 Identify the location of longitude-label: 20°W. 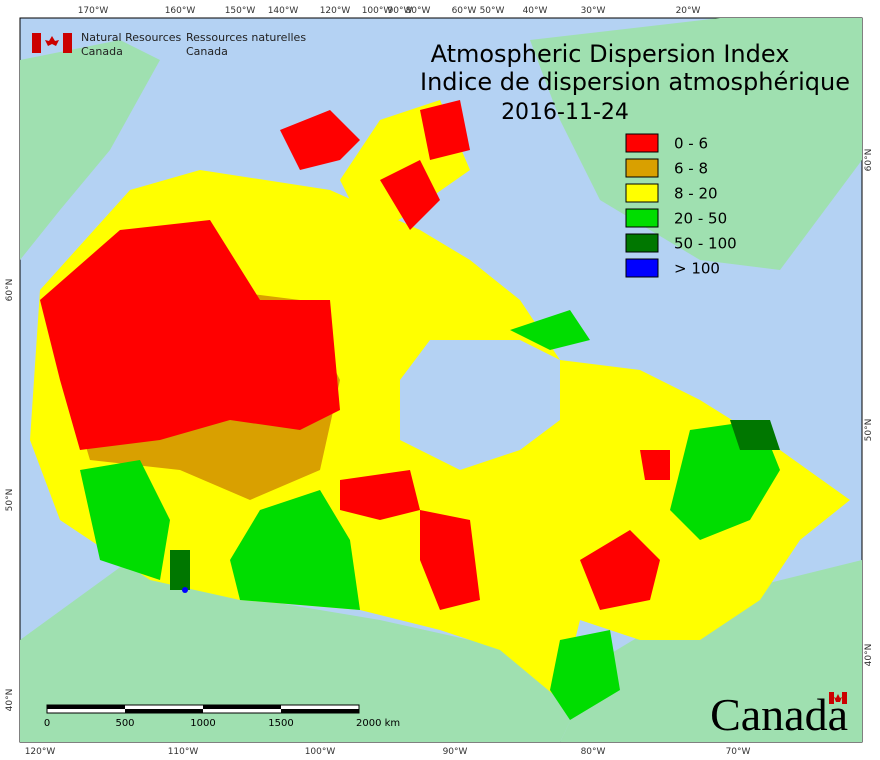
(688, 11).